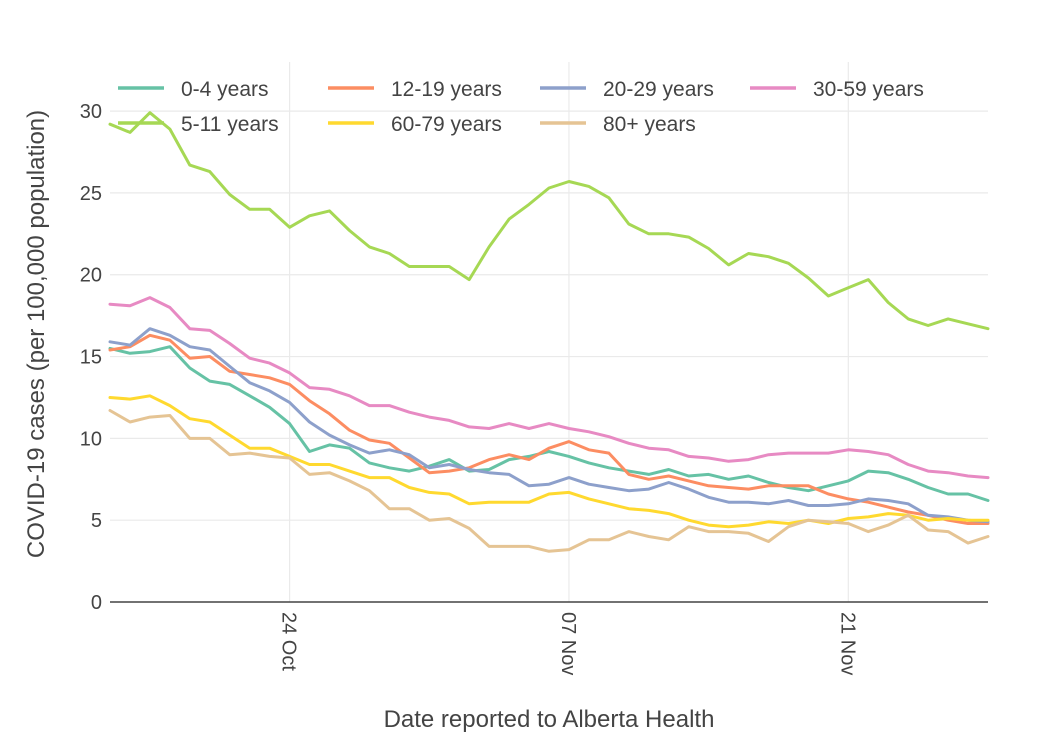 This screenshot has height=750, width=1060. What do you see at coordinates (549, 461) in the screenshot?
I see `series-line-60-79-years` at bounding box center [549, 461].